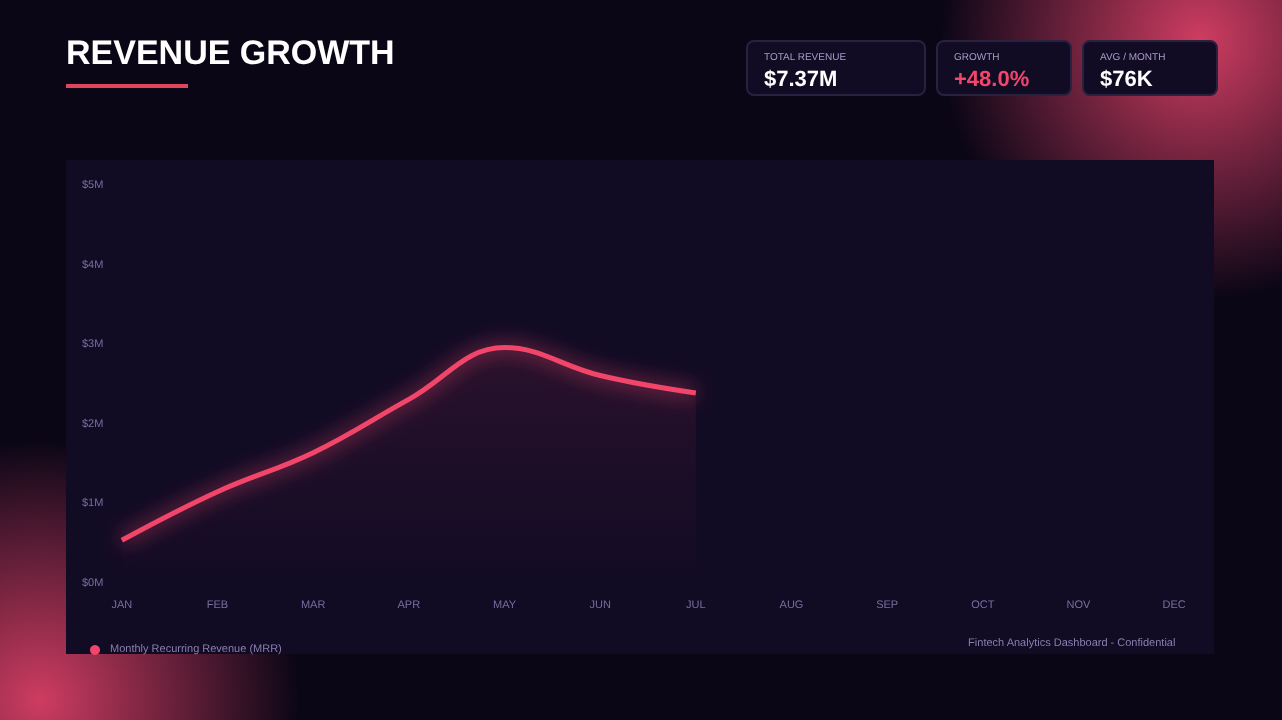 The width and height of the screenshot is (1282, 720). What do you see at coordinates (802, 80) in the screenshot?
I see `text: $7.37M` at bounding box center [802, 80].